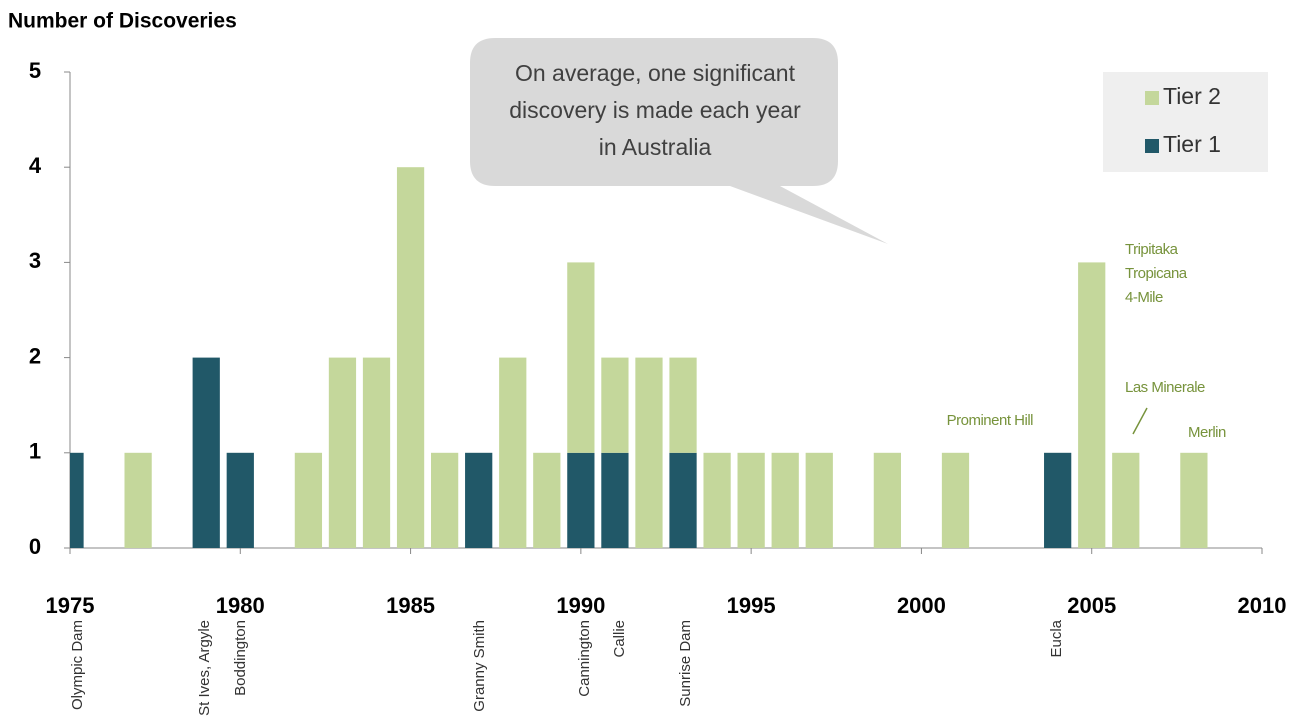 The width and height of the screenshot is (1297, 722). I want to click on x-tick-label: 1980, so click(240, 605).